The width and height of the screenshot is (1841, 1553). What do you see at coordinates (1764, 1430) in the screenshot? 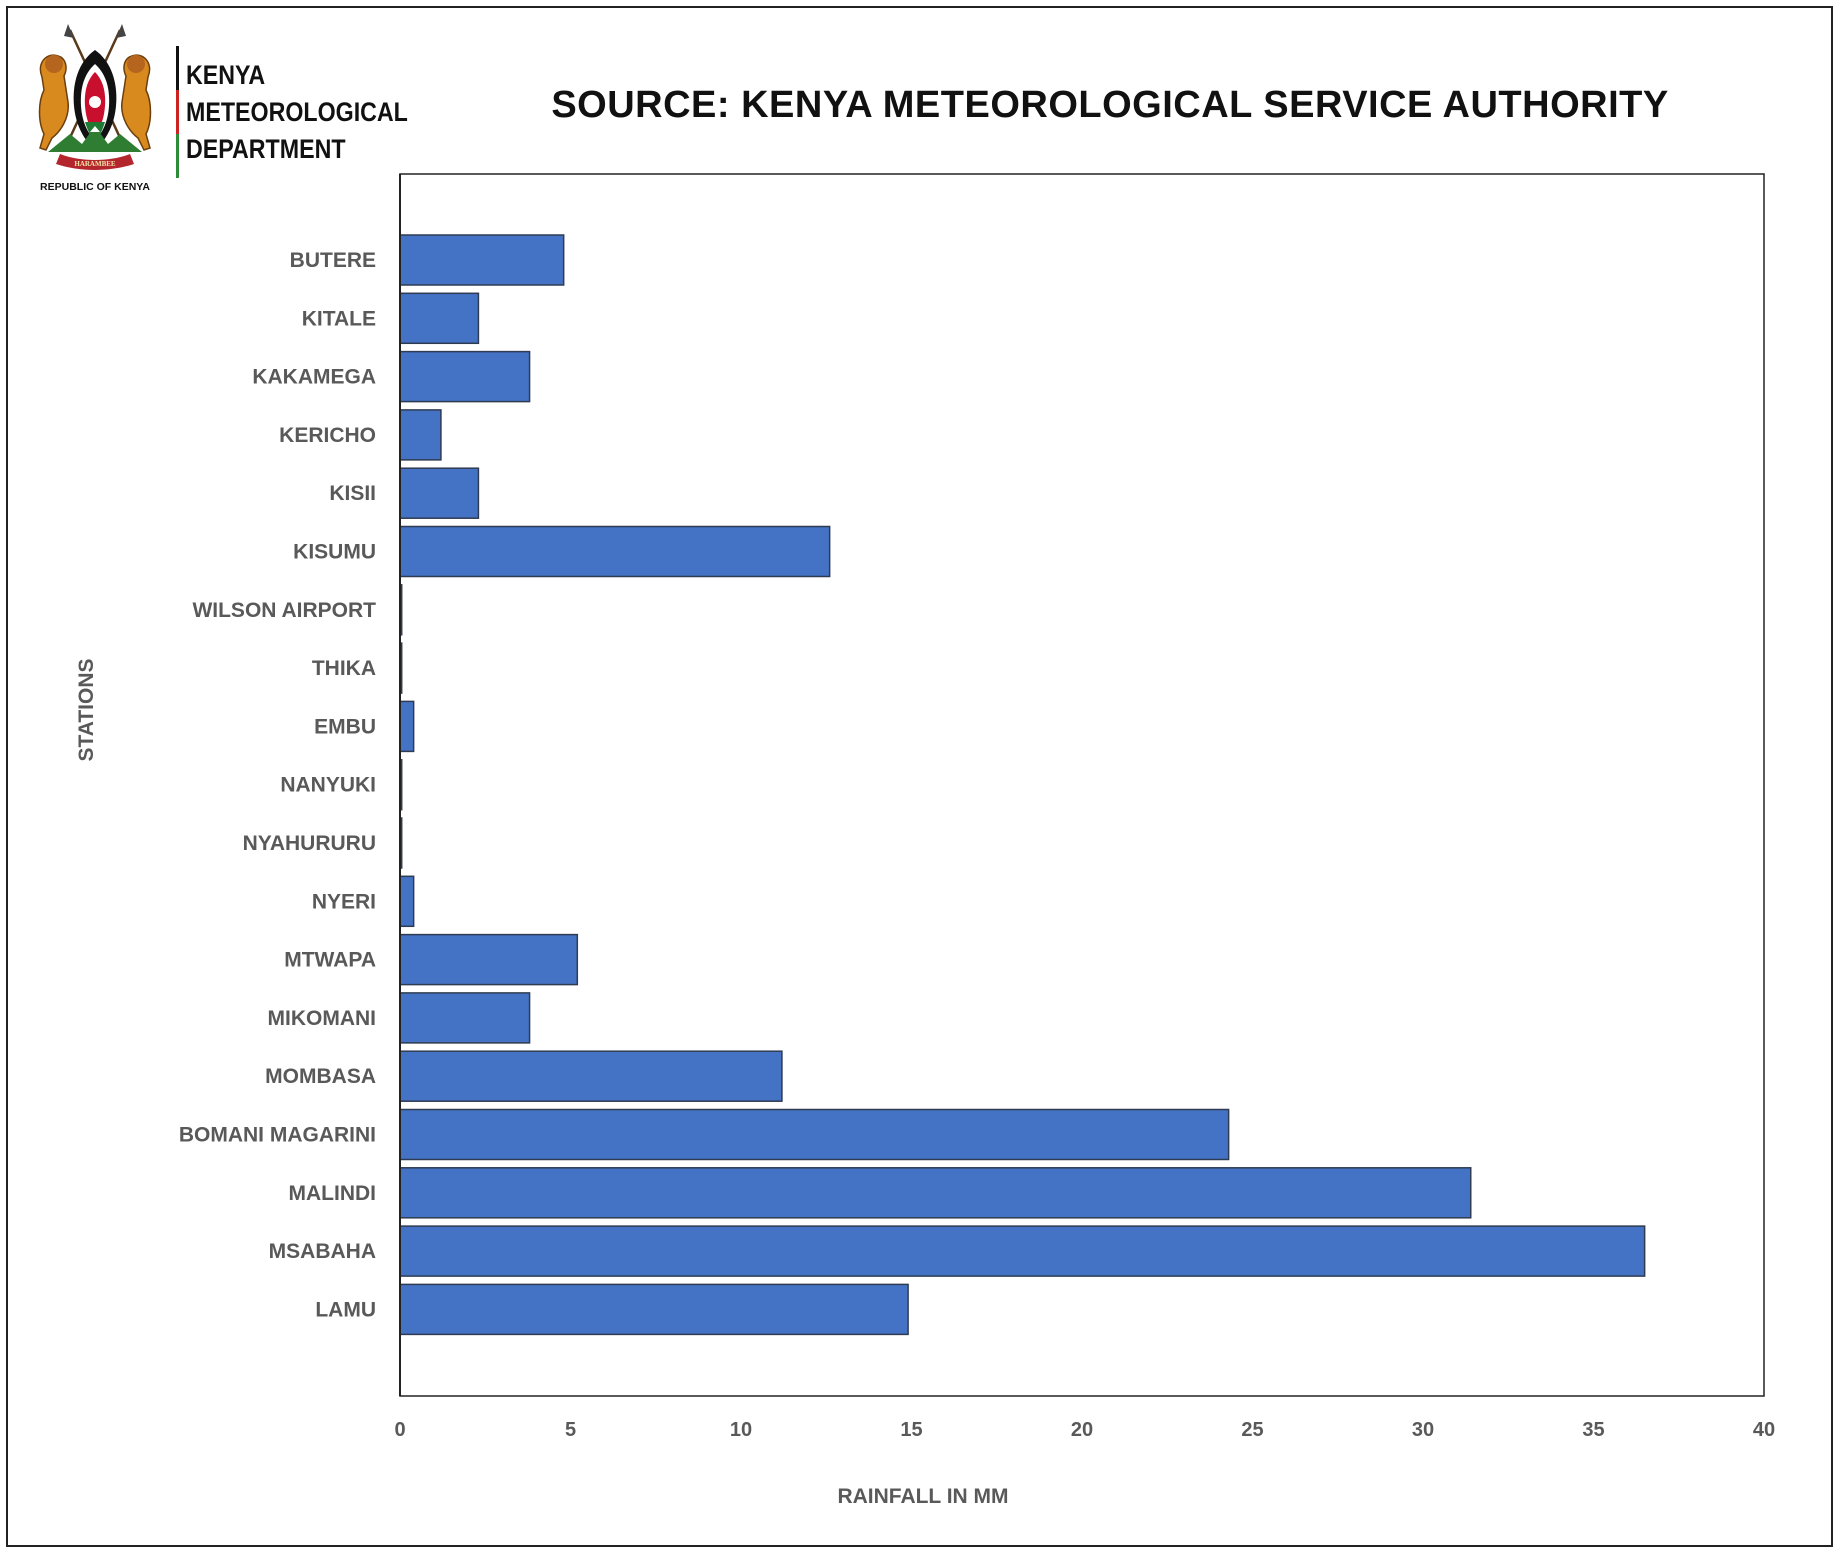
I see `x-tick-label: 40` at bounding box center [1764, 1430].